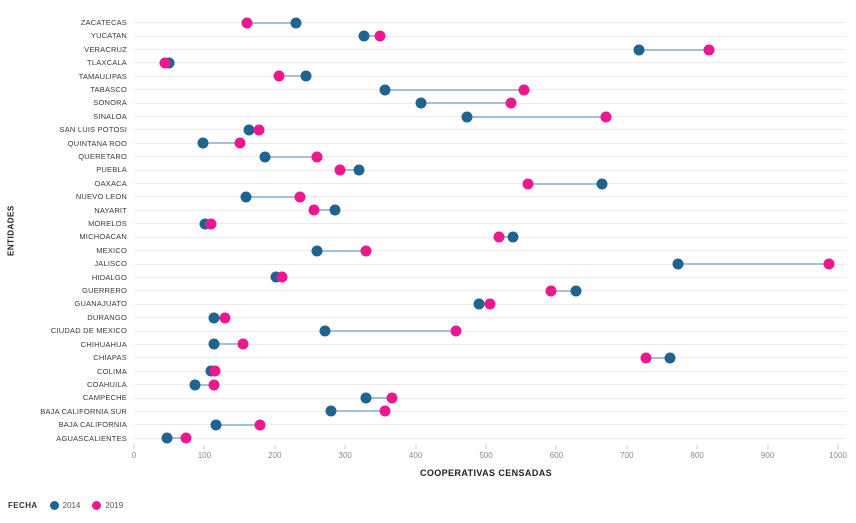  What do you see at coordinates (428, 317) in the screenshot?
I see `table-row: DURANGO` at bounding box center [428, 317].